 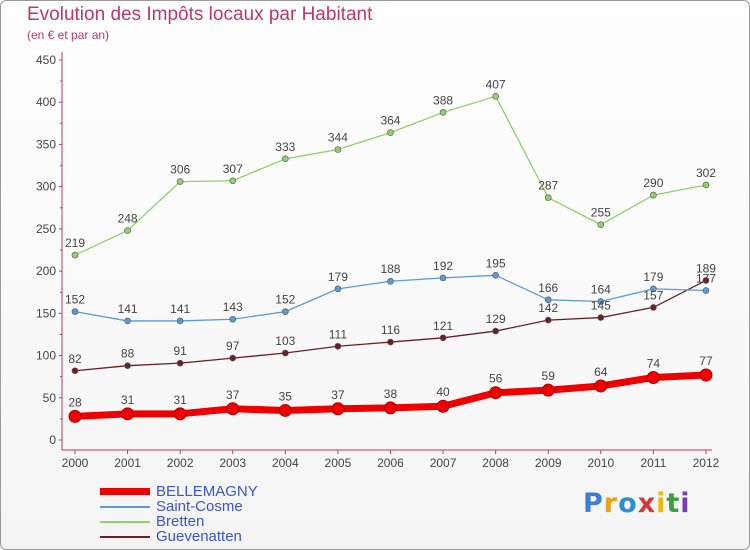 I want to click on y-tick-label: 350, so click(x=46, y=144).